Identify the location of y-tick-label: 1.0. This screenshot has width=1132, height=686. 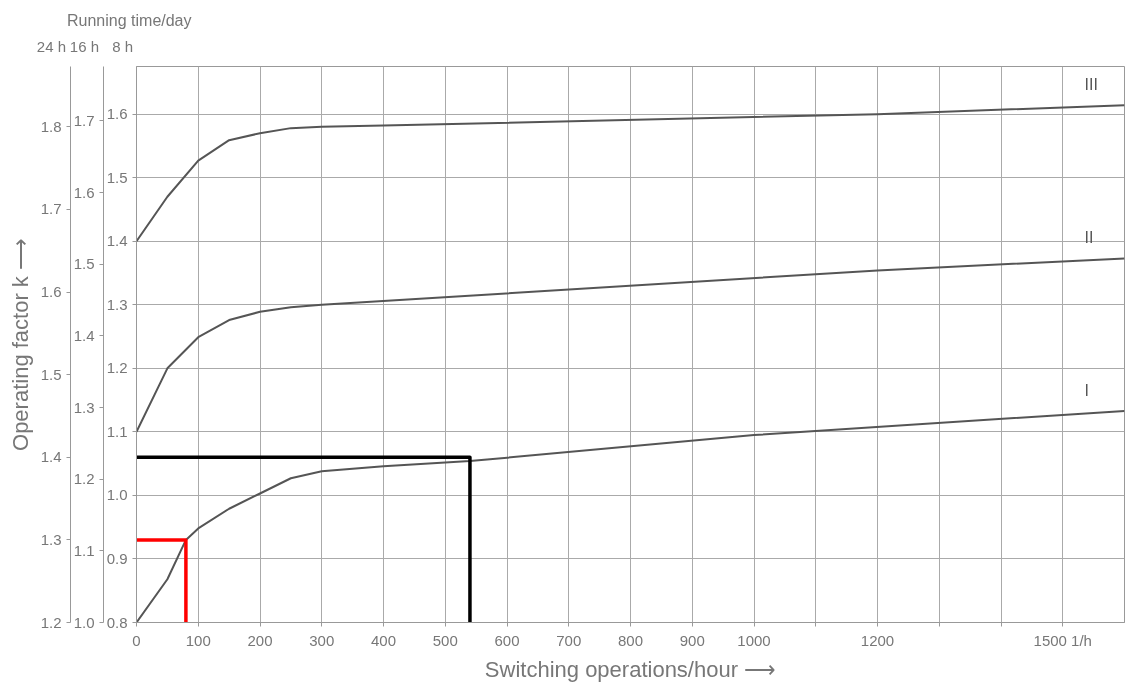
(117, 495).